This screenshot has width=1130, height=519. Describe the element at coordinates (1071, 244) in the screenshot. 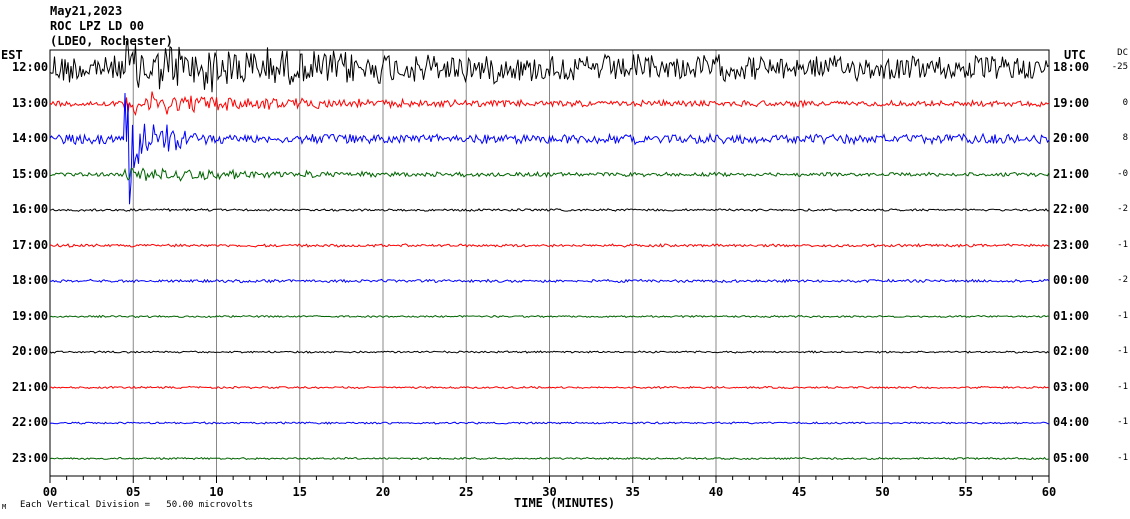

I see `utc-tick-label: 23:00` at that location.